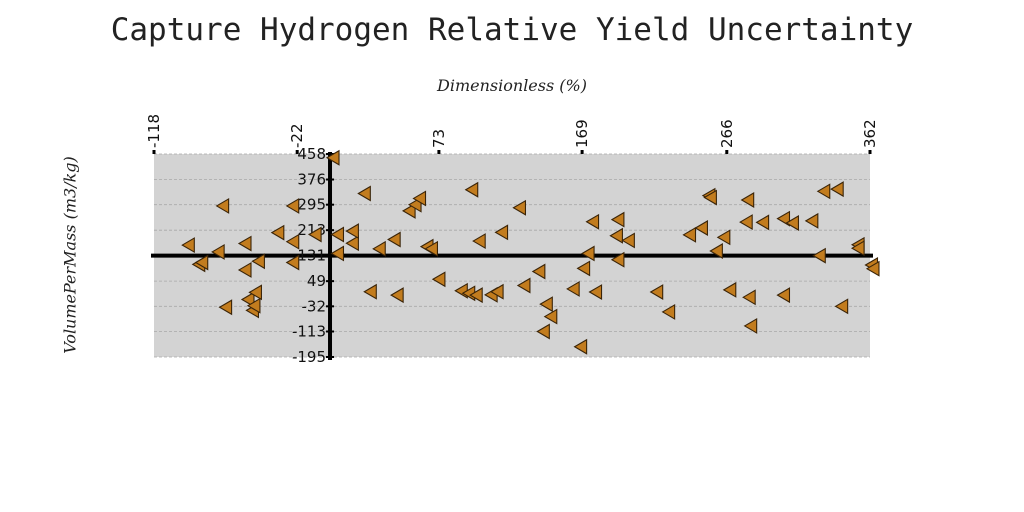  What do you see at coordinates (311, 205) in the screenshot?
I see `y-tick-label: 295` at bounding box center [311, 205].